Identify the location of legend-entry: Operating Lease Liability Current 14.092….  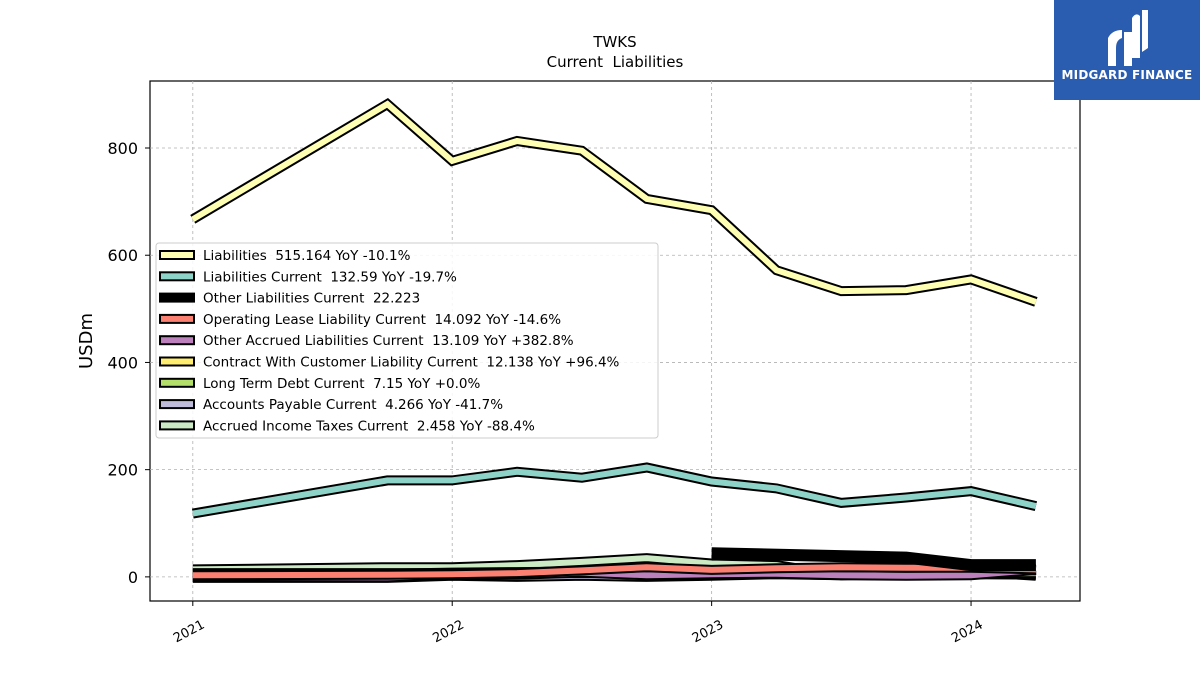
(382, 320).